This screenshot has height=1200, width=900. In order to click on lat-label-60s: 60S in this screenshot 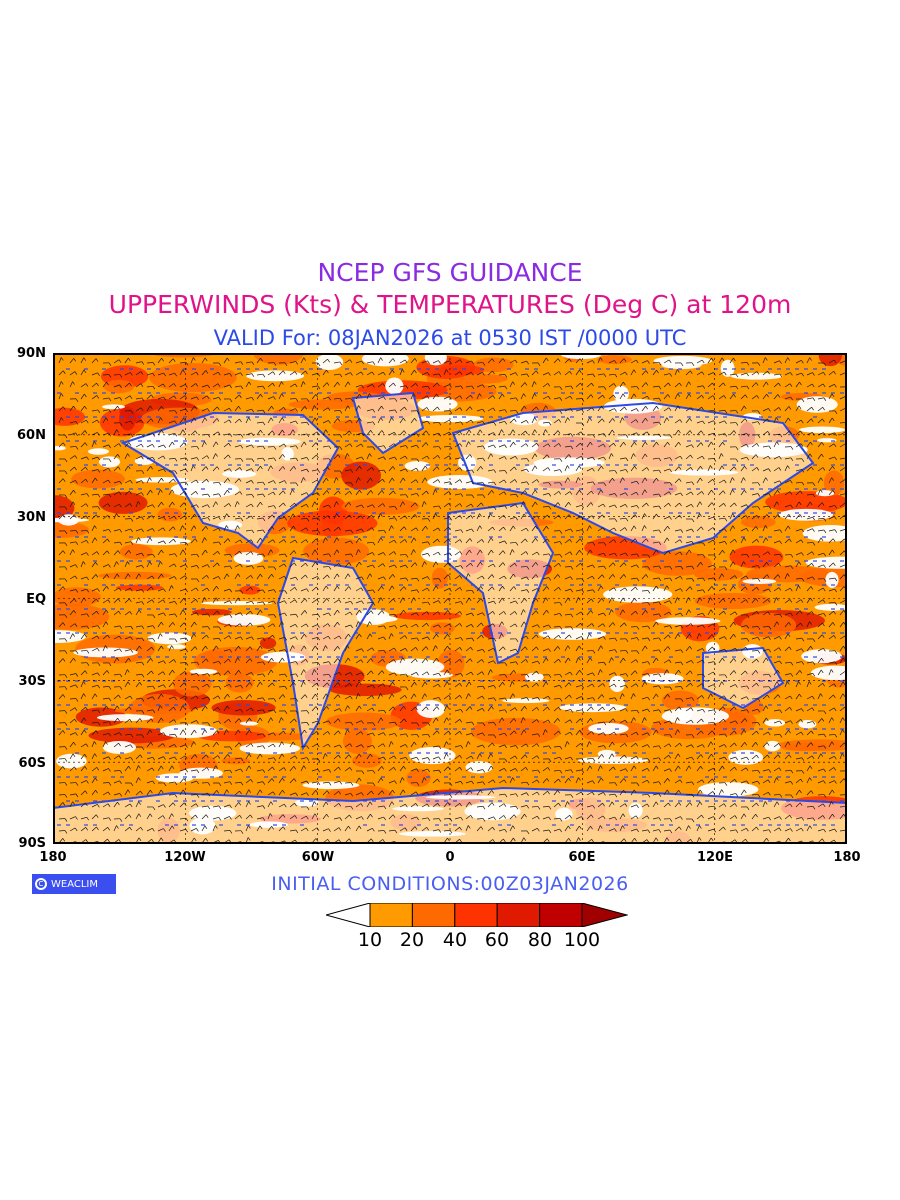, I will do `click(32, 763)`.